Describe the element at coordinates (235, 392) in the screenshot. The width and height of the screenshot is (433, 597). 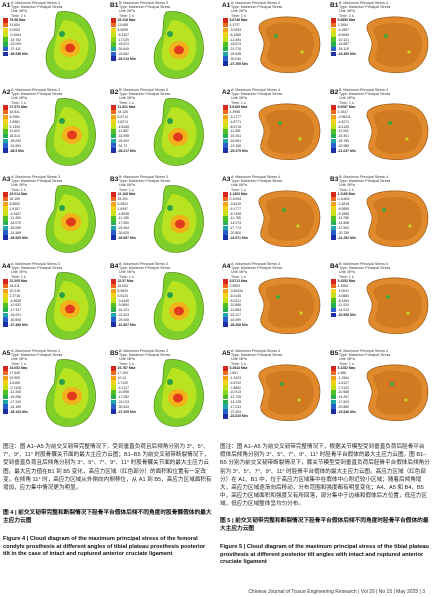
I see `legend-value: -10.913` at that location.